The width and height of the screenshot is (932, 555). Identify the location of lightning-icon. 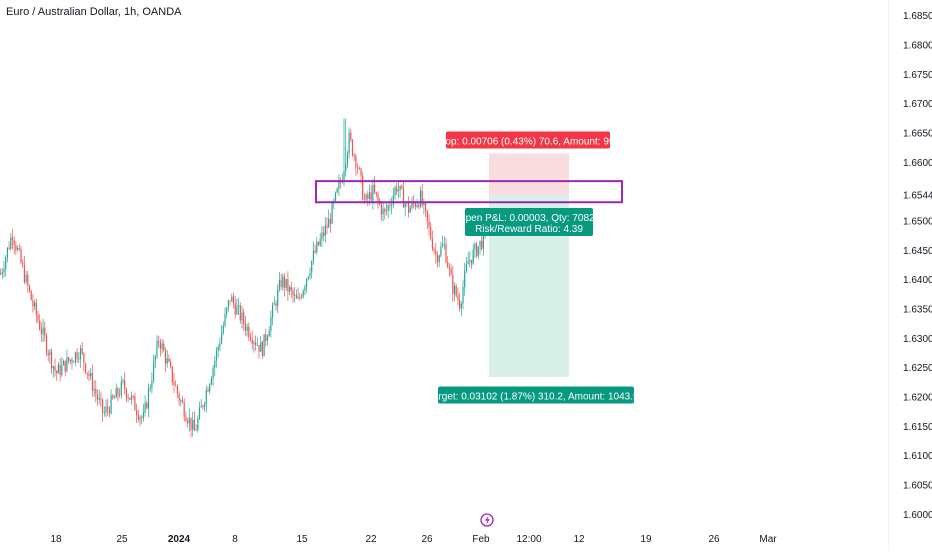
(487, 520).